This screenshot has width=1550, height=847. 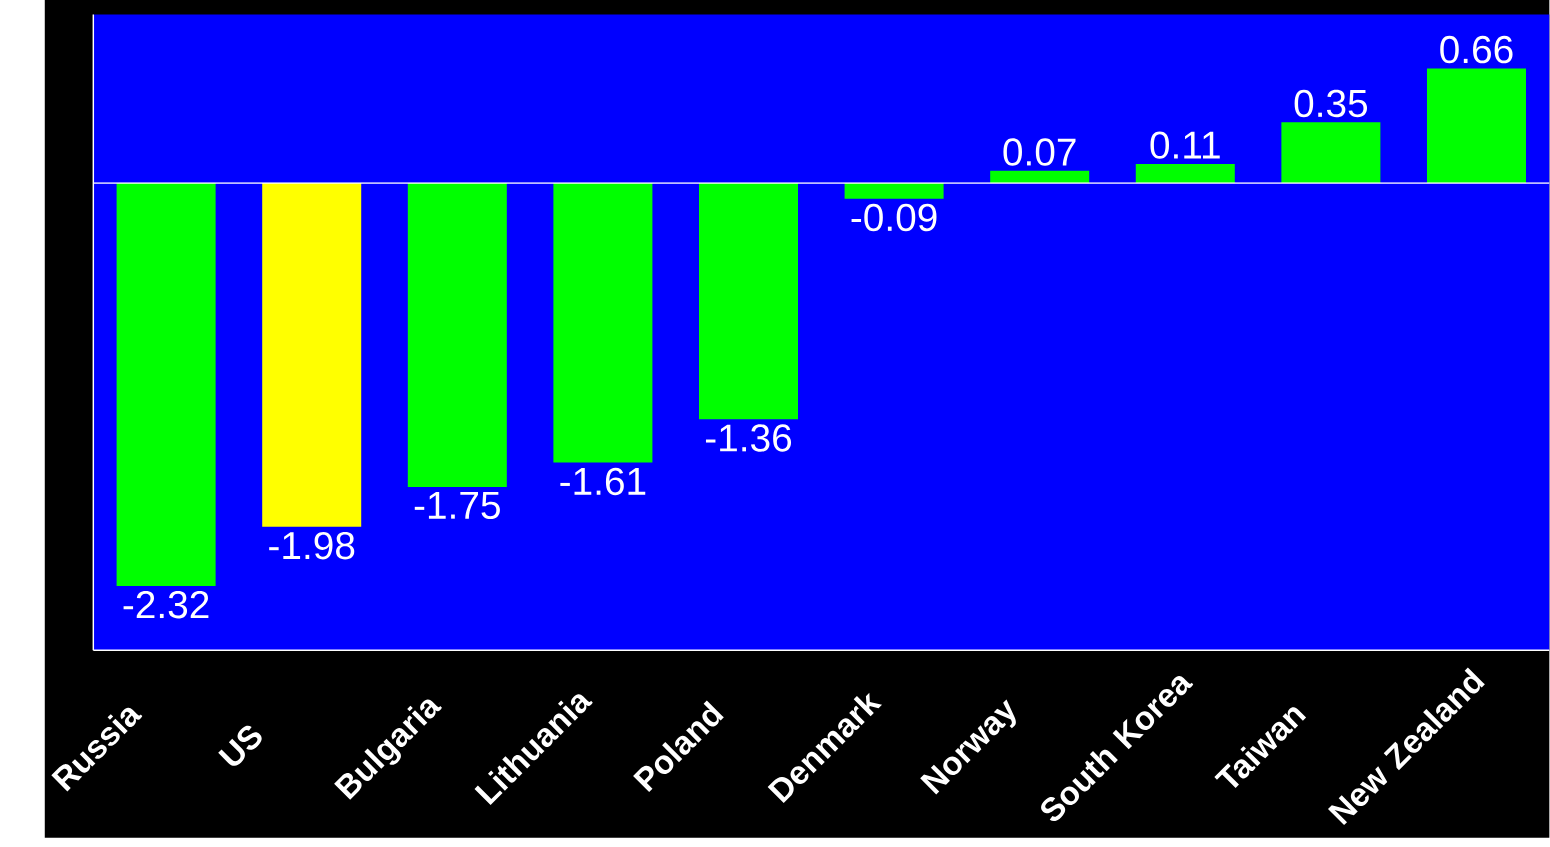 What do you see at coordinates (1185, 145) in the screenshot?
I see `data-label: 0.11` at bounding box center [1185, 145].